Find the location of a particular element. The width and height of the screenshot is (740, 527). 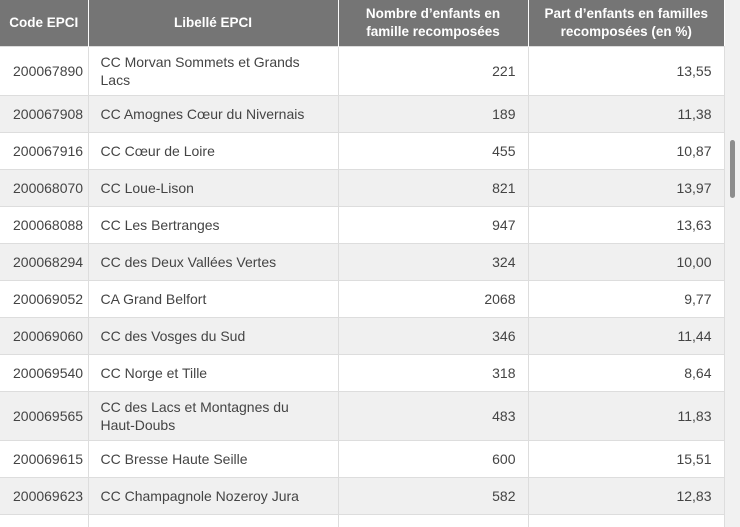

cell-libelle-epci: CC des Lacs et Montagnes du Haut-Doubs is located at coordinates (212, 415).